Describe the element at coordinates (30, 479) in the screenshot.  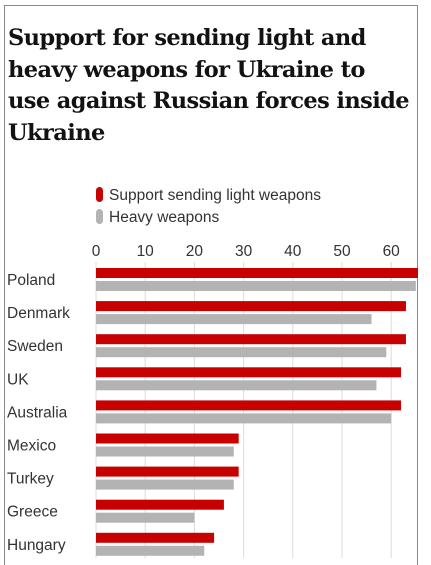
I see `category-label: Turkey` at that location.